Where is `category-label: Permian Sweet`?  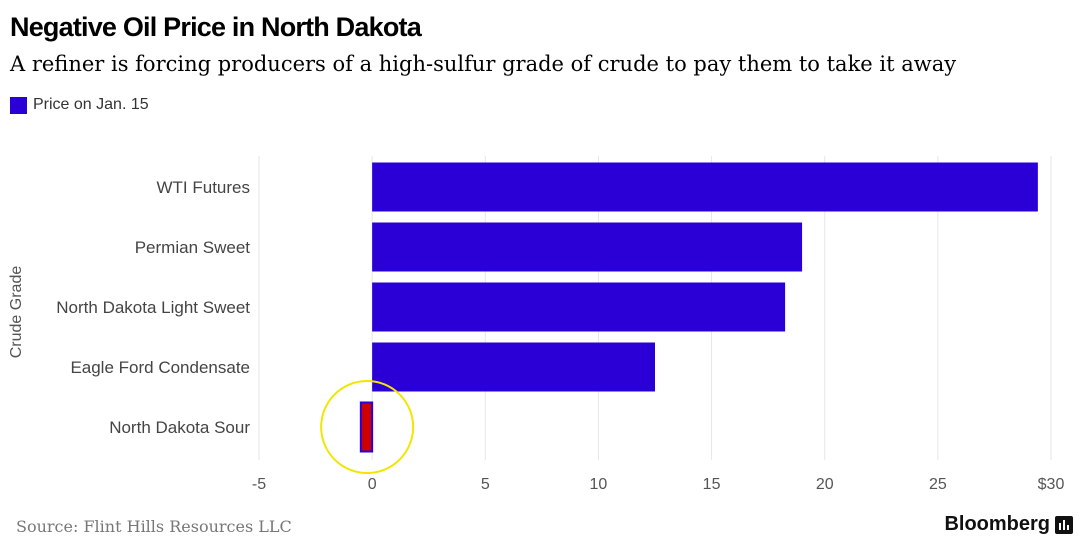 category-label: Permian Sweet is located at coordinates (193, 247).